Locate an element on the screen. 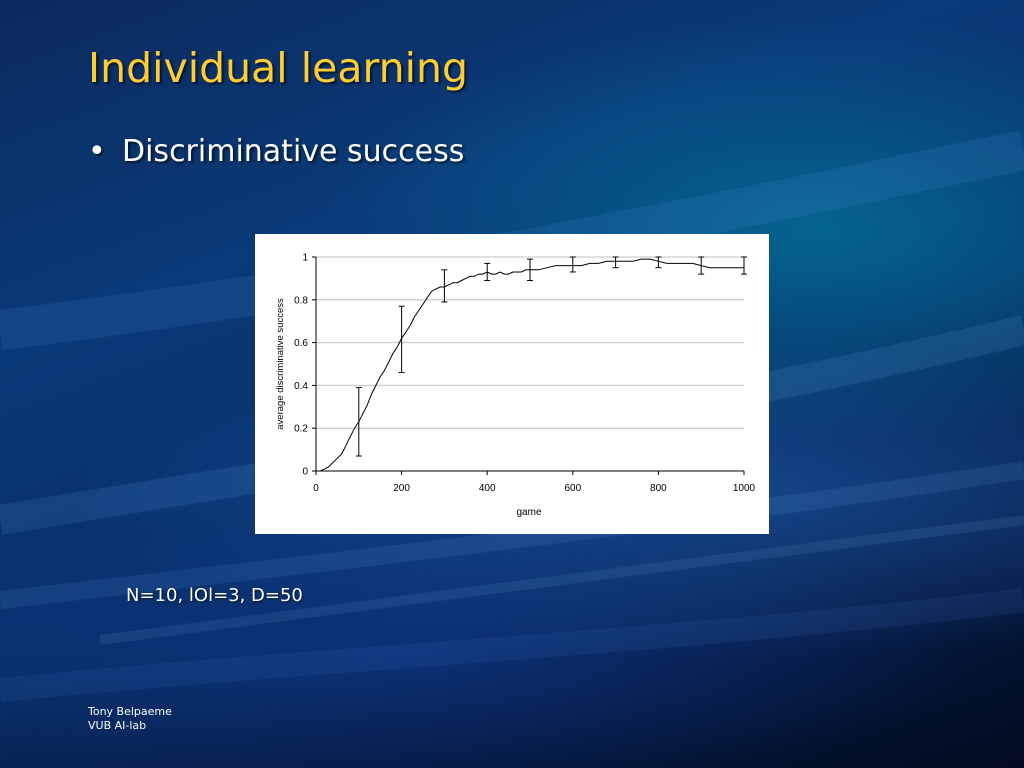  x-tick-label: 0 is located at coordinates (316, 488).